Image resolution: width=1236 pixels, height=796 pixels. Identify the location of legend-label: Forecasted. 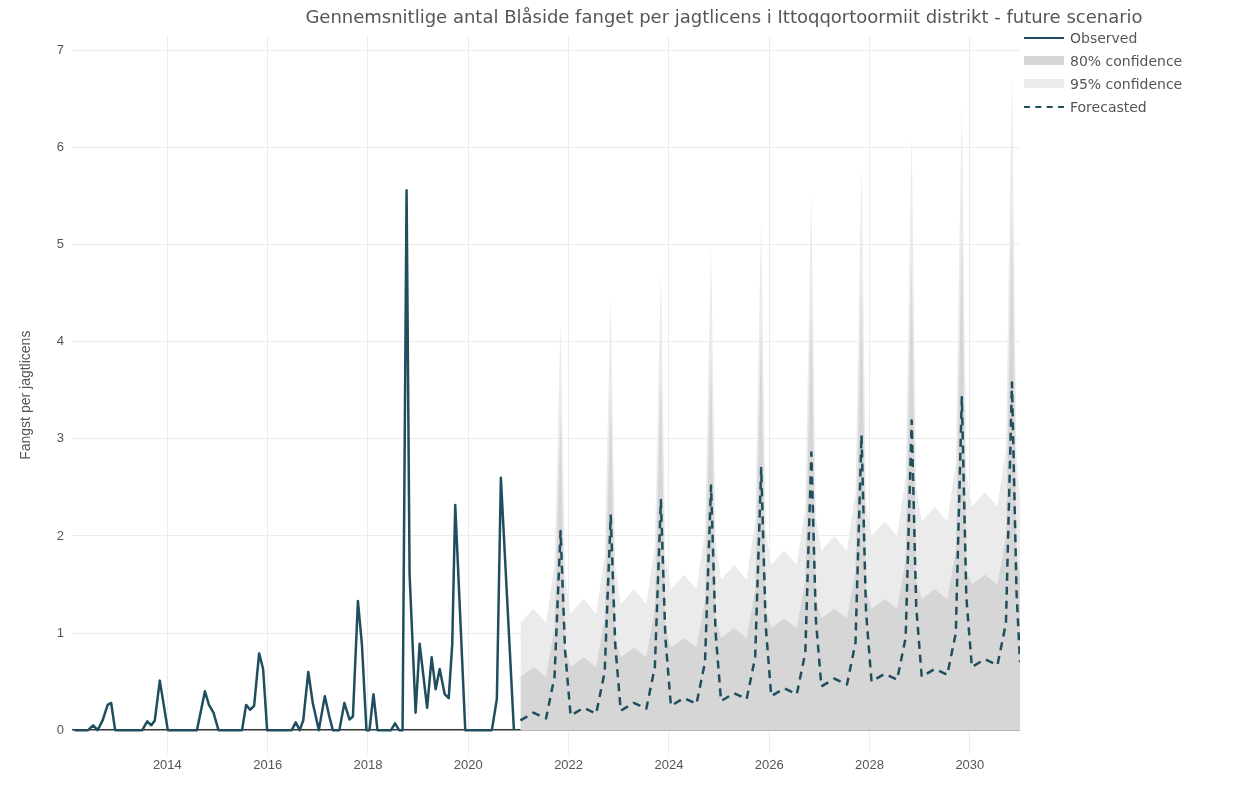
(1108, 106).